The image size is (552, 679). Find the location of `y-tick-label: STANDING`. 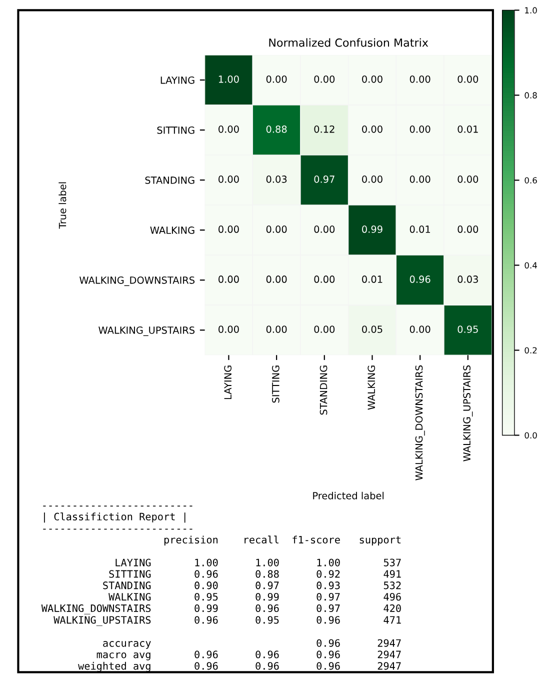

y-tick-label: STANDING is located at coordinates (169, 180).